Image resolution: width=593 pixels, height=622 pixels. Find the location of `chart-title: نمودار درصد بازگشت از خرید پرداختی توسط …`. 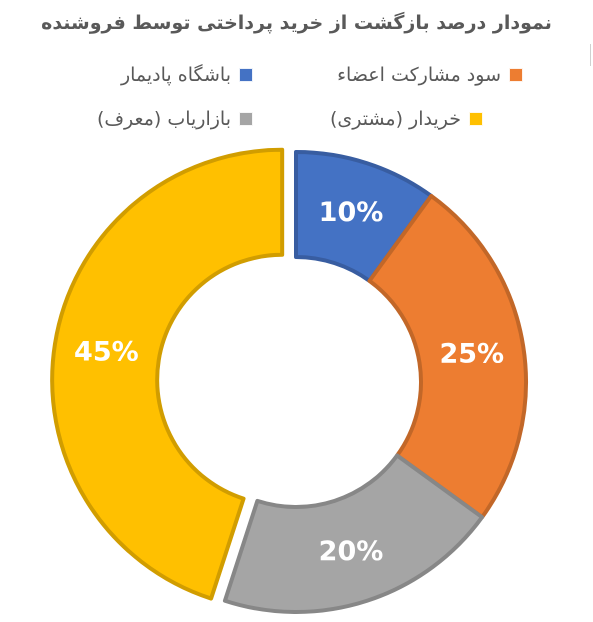

chart-title: نمودار درصد بازگشت از خرید پرداختی توسط … is located at coordinates (296, 23).